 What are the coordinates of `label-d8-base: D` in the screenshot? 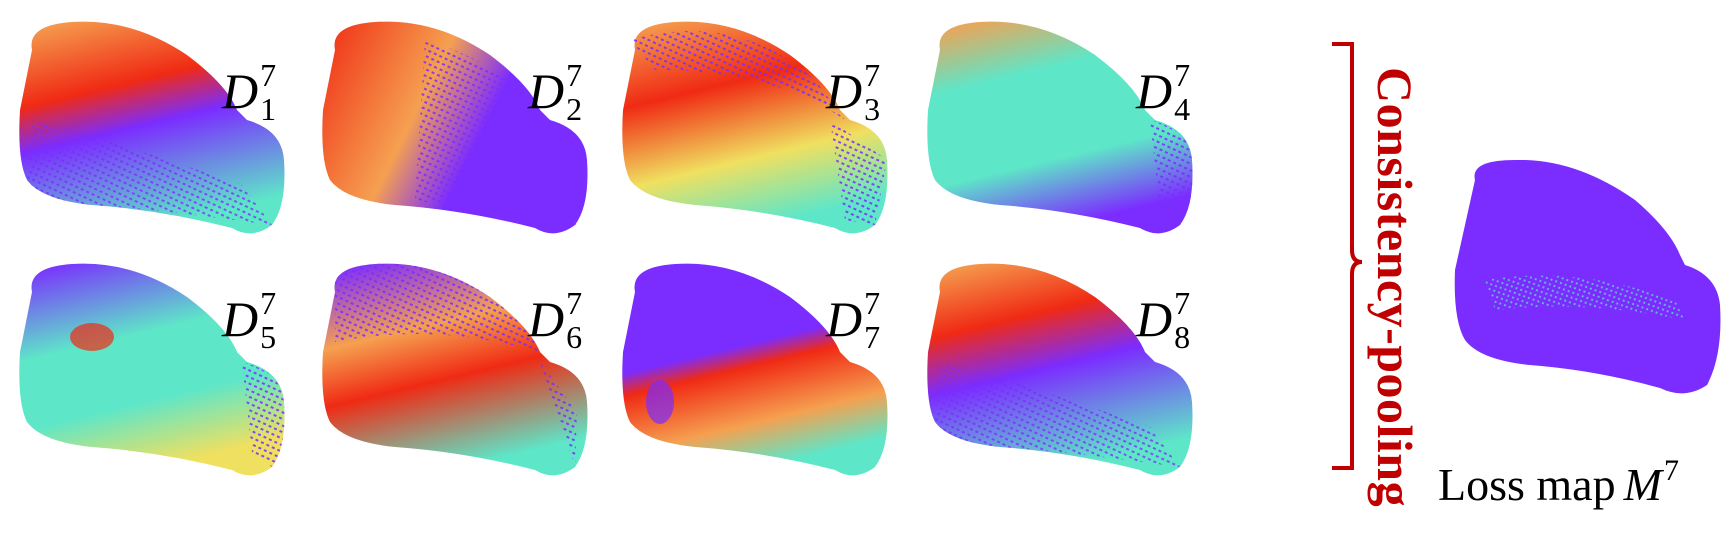 It's located at (1154, 319).